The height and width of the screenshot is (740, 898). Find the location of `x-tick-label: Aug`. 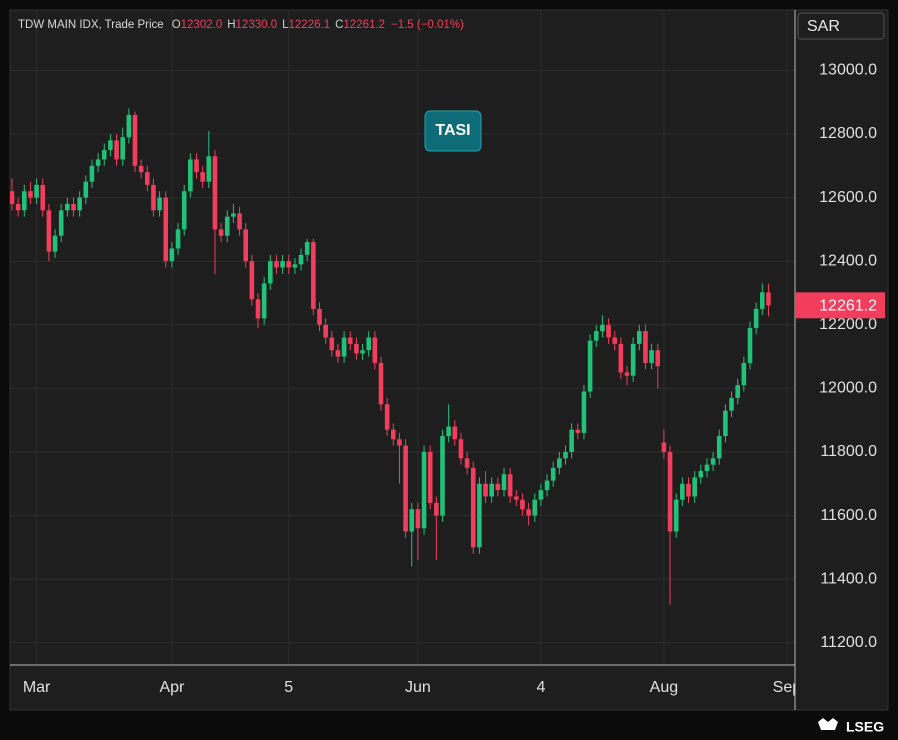

x-tick-label: Aug is located at coordinates (664, 687).